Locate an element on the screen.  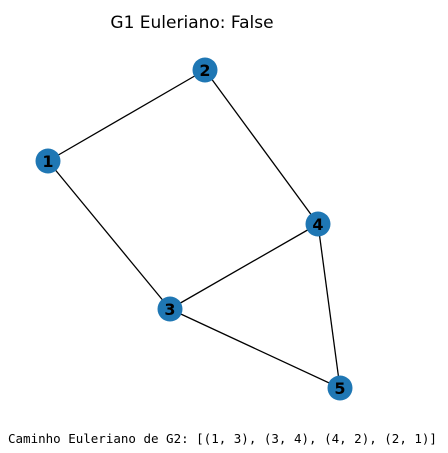
node-2: 2 is located at coordinates (205, 70).